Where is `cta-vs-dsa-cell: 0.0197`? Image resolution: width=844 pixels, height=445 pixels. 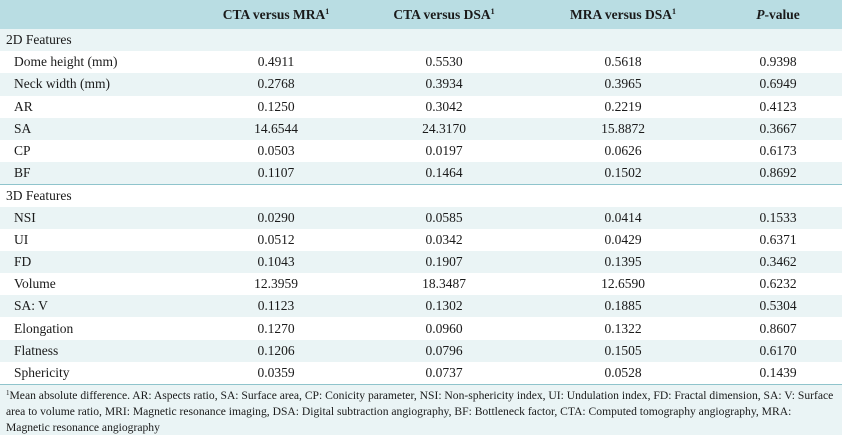 cta-vs-dsa-cell: 0.0197 is located at coordinates (444, 151).